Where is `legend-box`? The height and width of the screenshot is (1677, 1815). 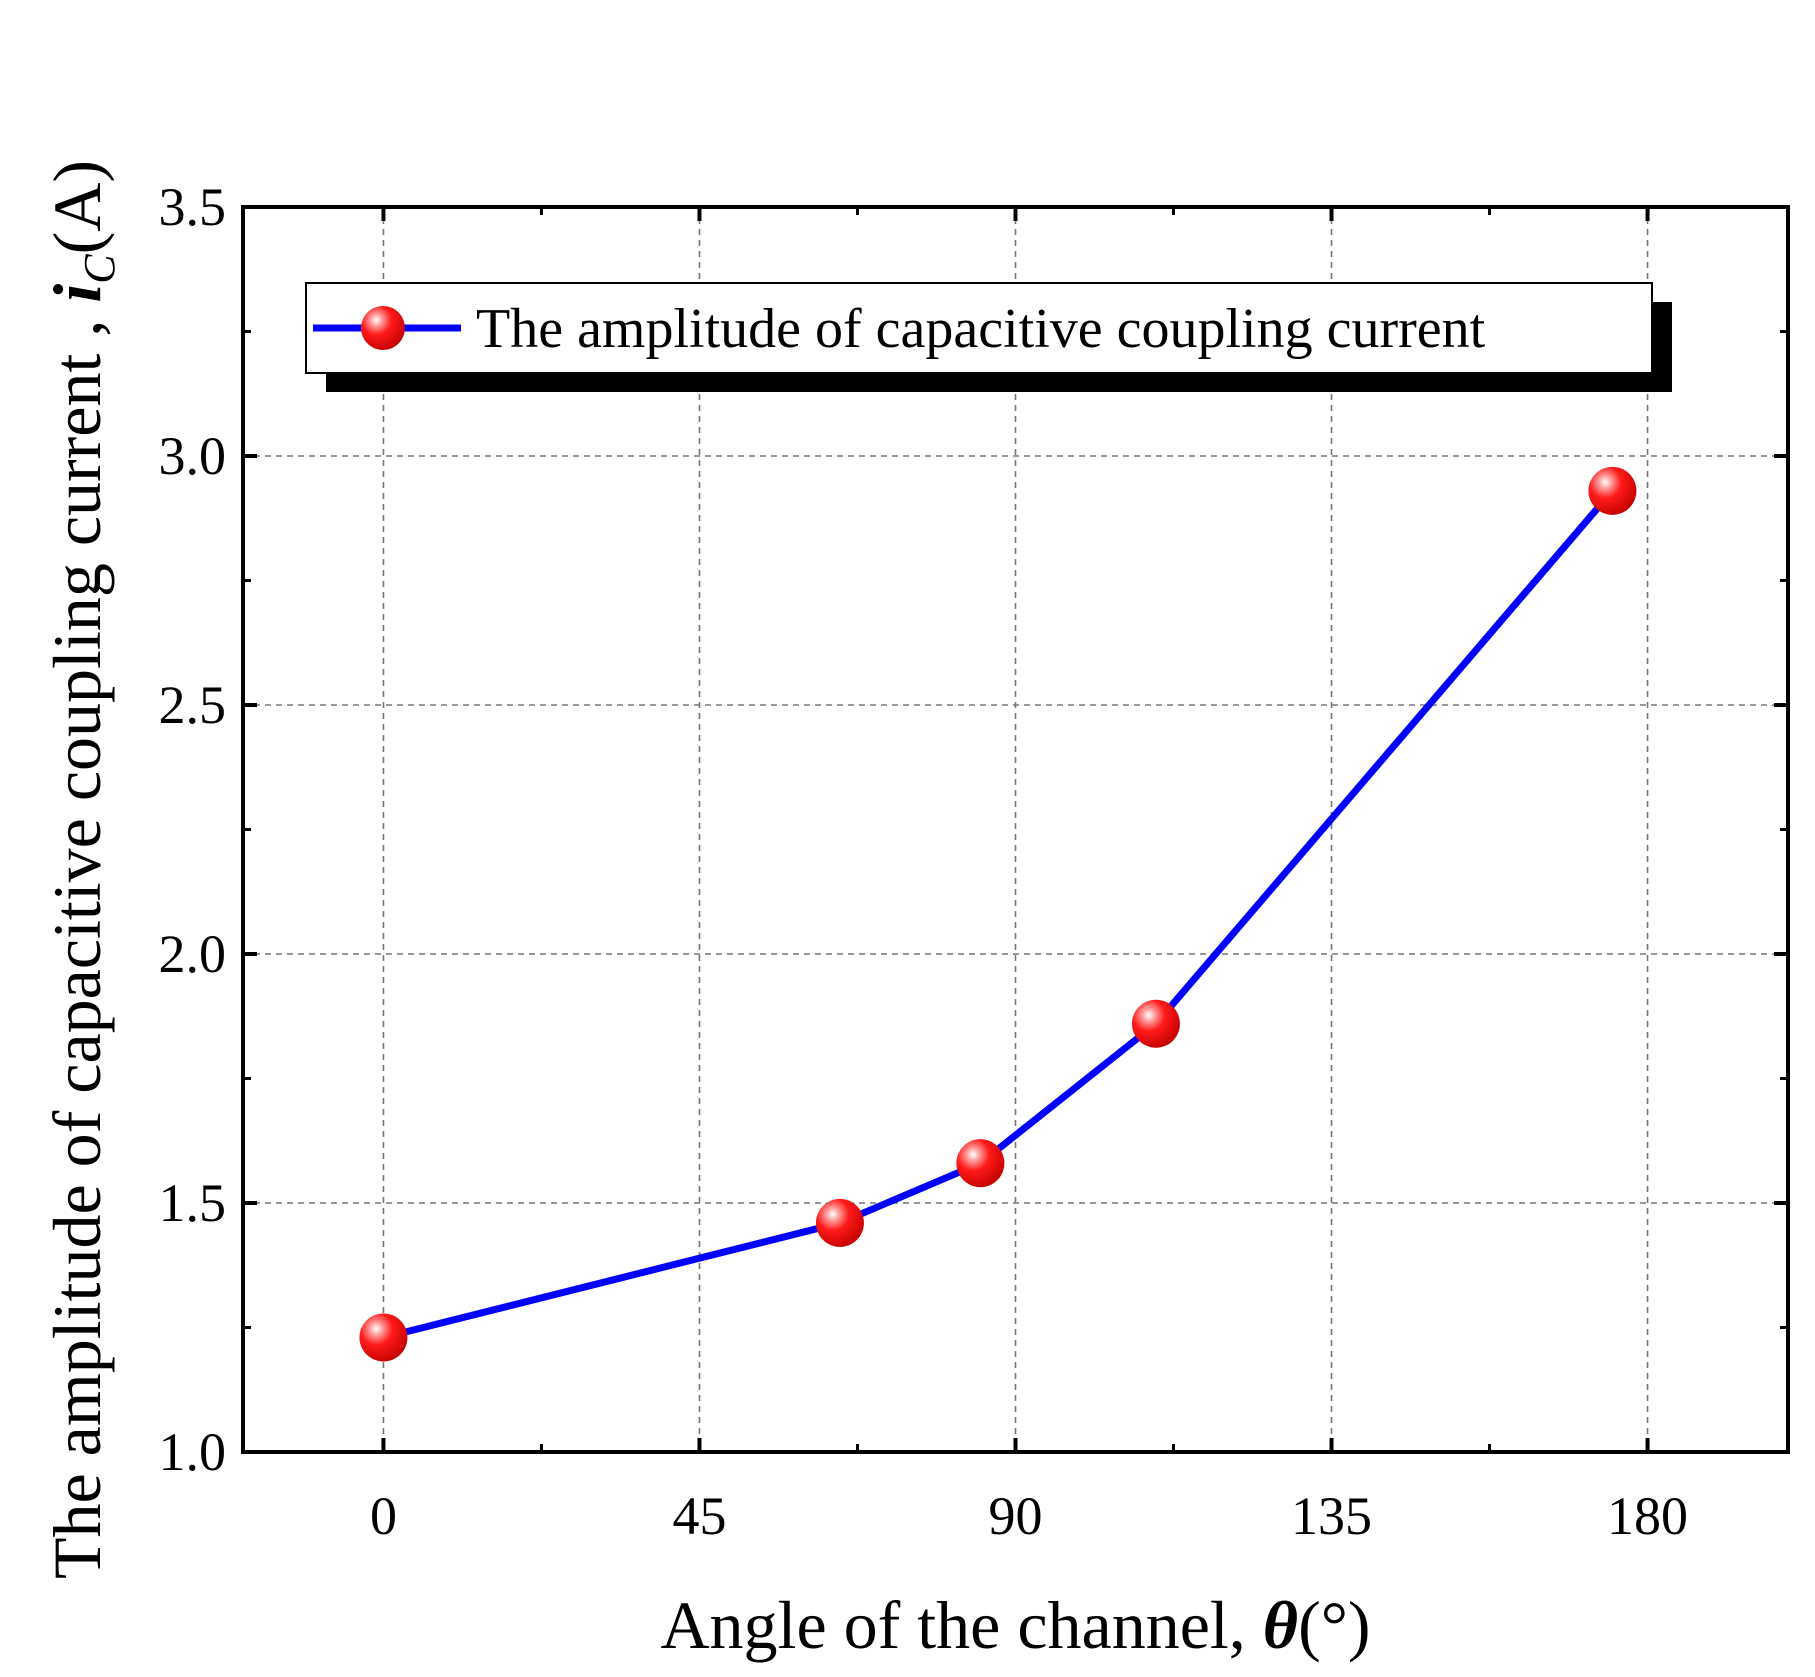
legend-box is located at coordinates (979, 328).